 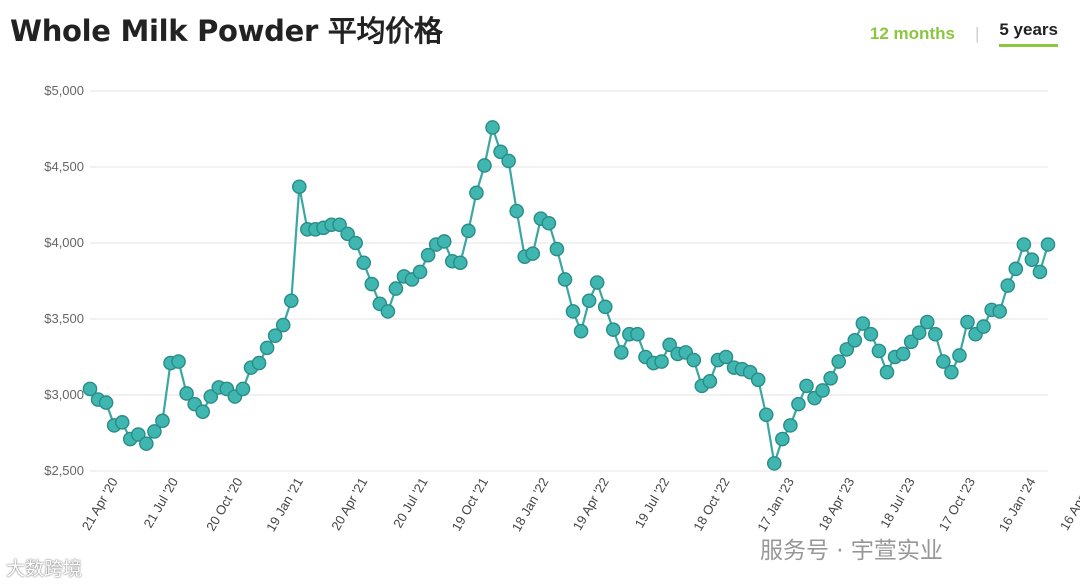 What do you see at coordinates (64, 470) in the screenshot?
I see `y-tick-label: $2,500` at bounding box center [64, 470].